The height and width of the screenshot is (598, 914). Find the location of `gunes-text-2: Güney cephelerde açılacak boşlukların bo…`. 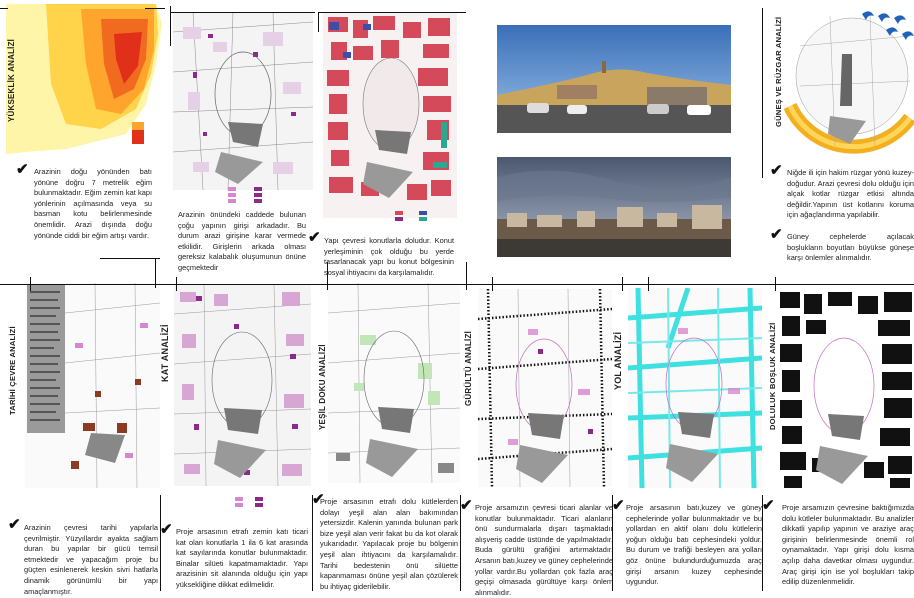

gunes-text-2: Güney cephelerde açılacak boşlukların bo… is located at coordinates (850, 247).